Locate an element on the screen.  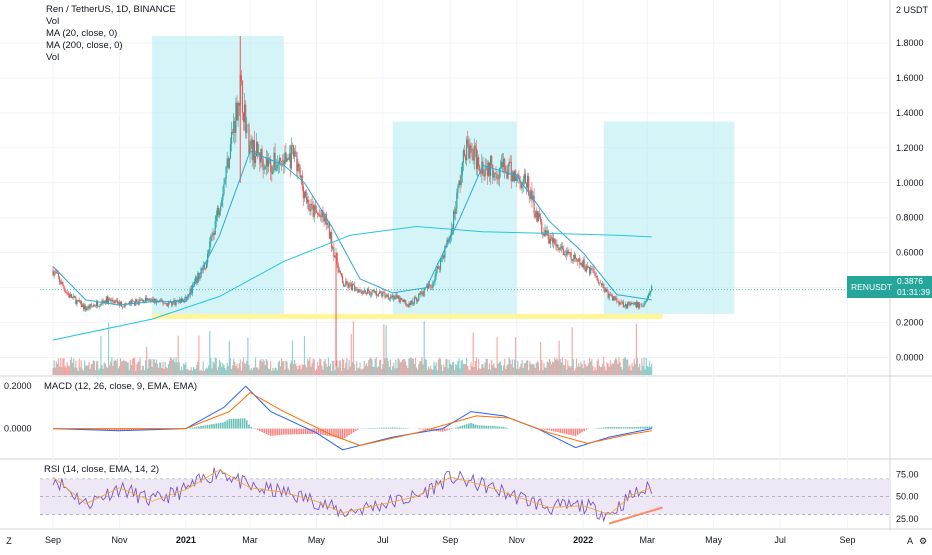
legend-vol-2: Vol is located at coordinates (111, 58).